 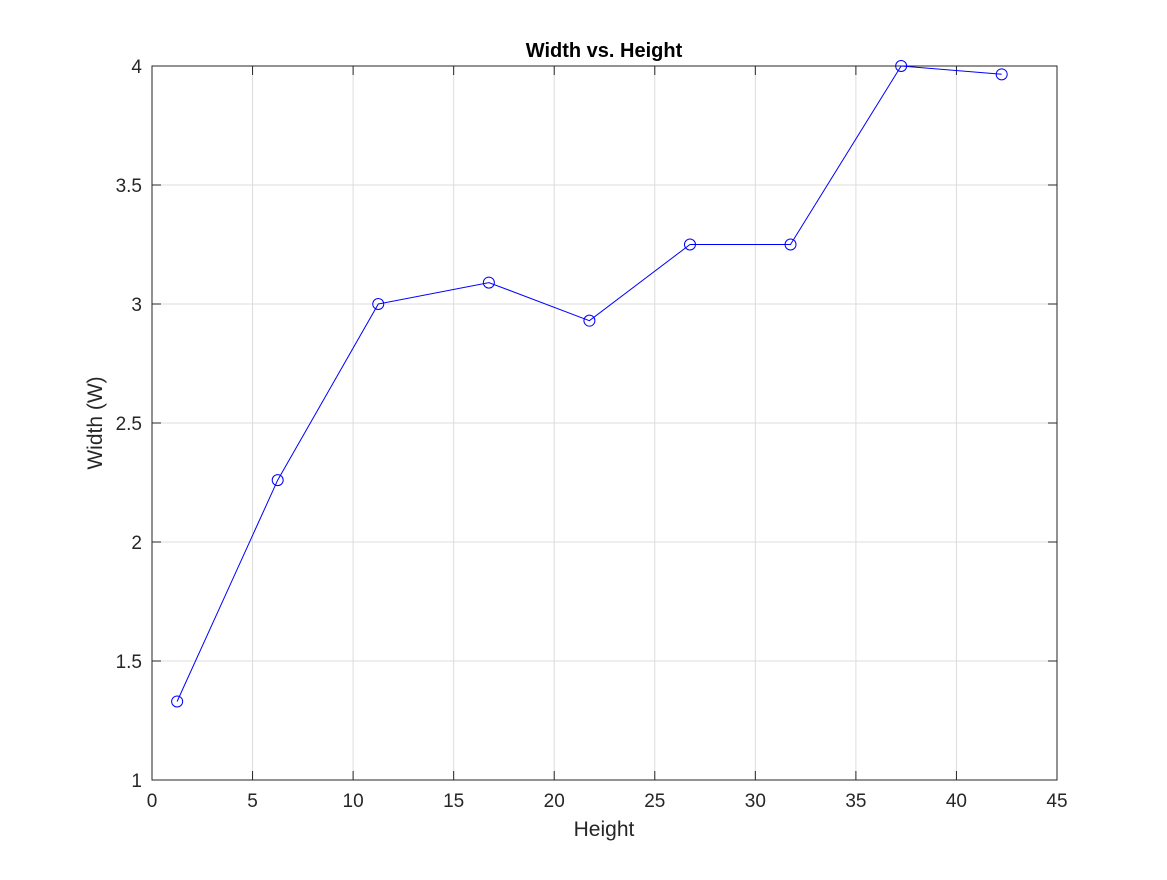 What do you see at coordinates (136, 781) in the screenshot?
I see `y-tick-label: 1` at bounding box center [136, 781].